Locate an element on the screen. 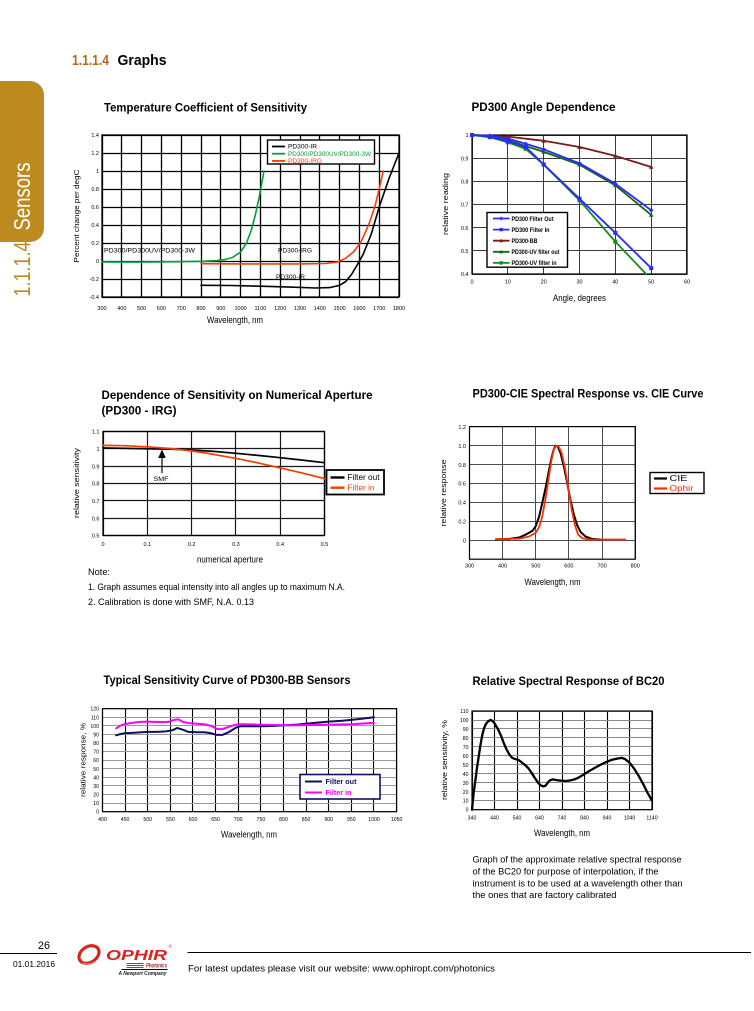 The width and height of the screenshot is (754, 1011). svg-text: 0.7 is located at coordinates (96, 502).